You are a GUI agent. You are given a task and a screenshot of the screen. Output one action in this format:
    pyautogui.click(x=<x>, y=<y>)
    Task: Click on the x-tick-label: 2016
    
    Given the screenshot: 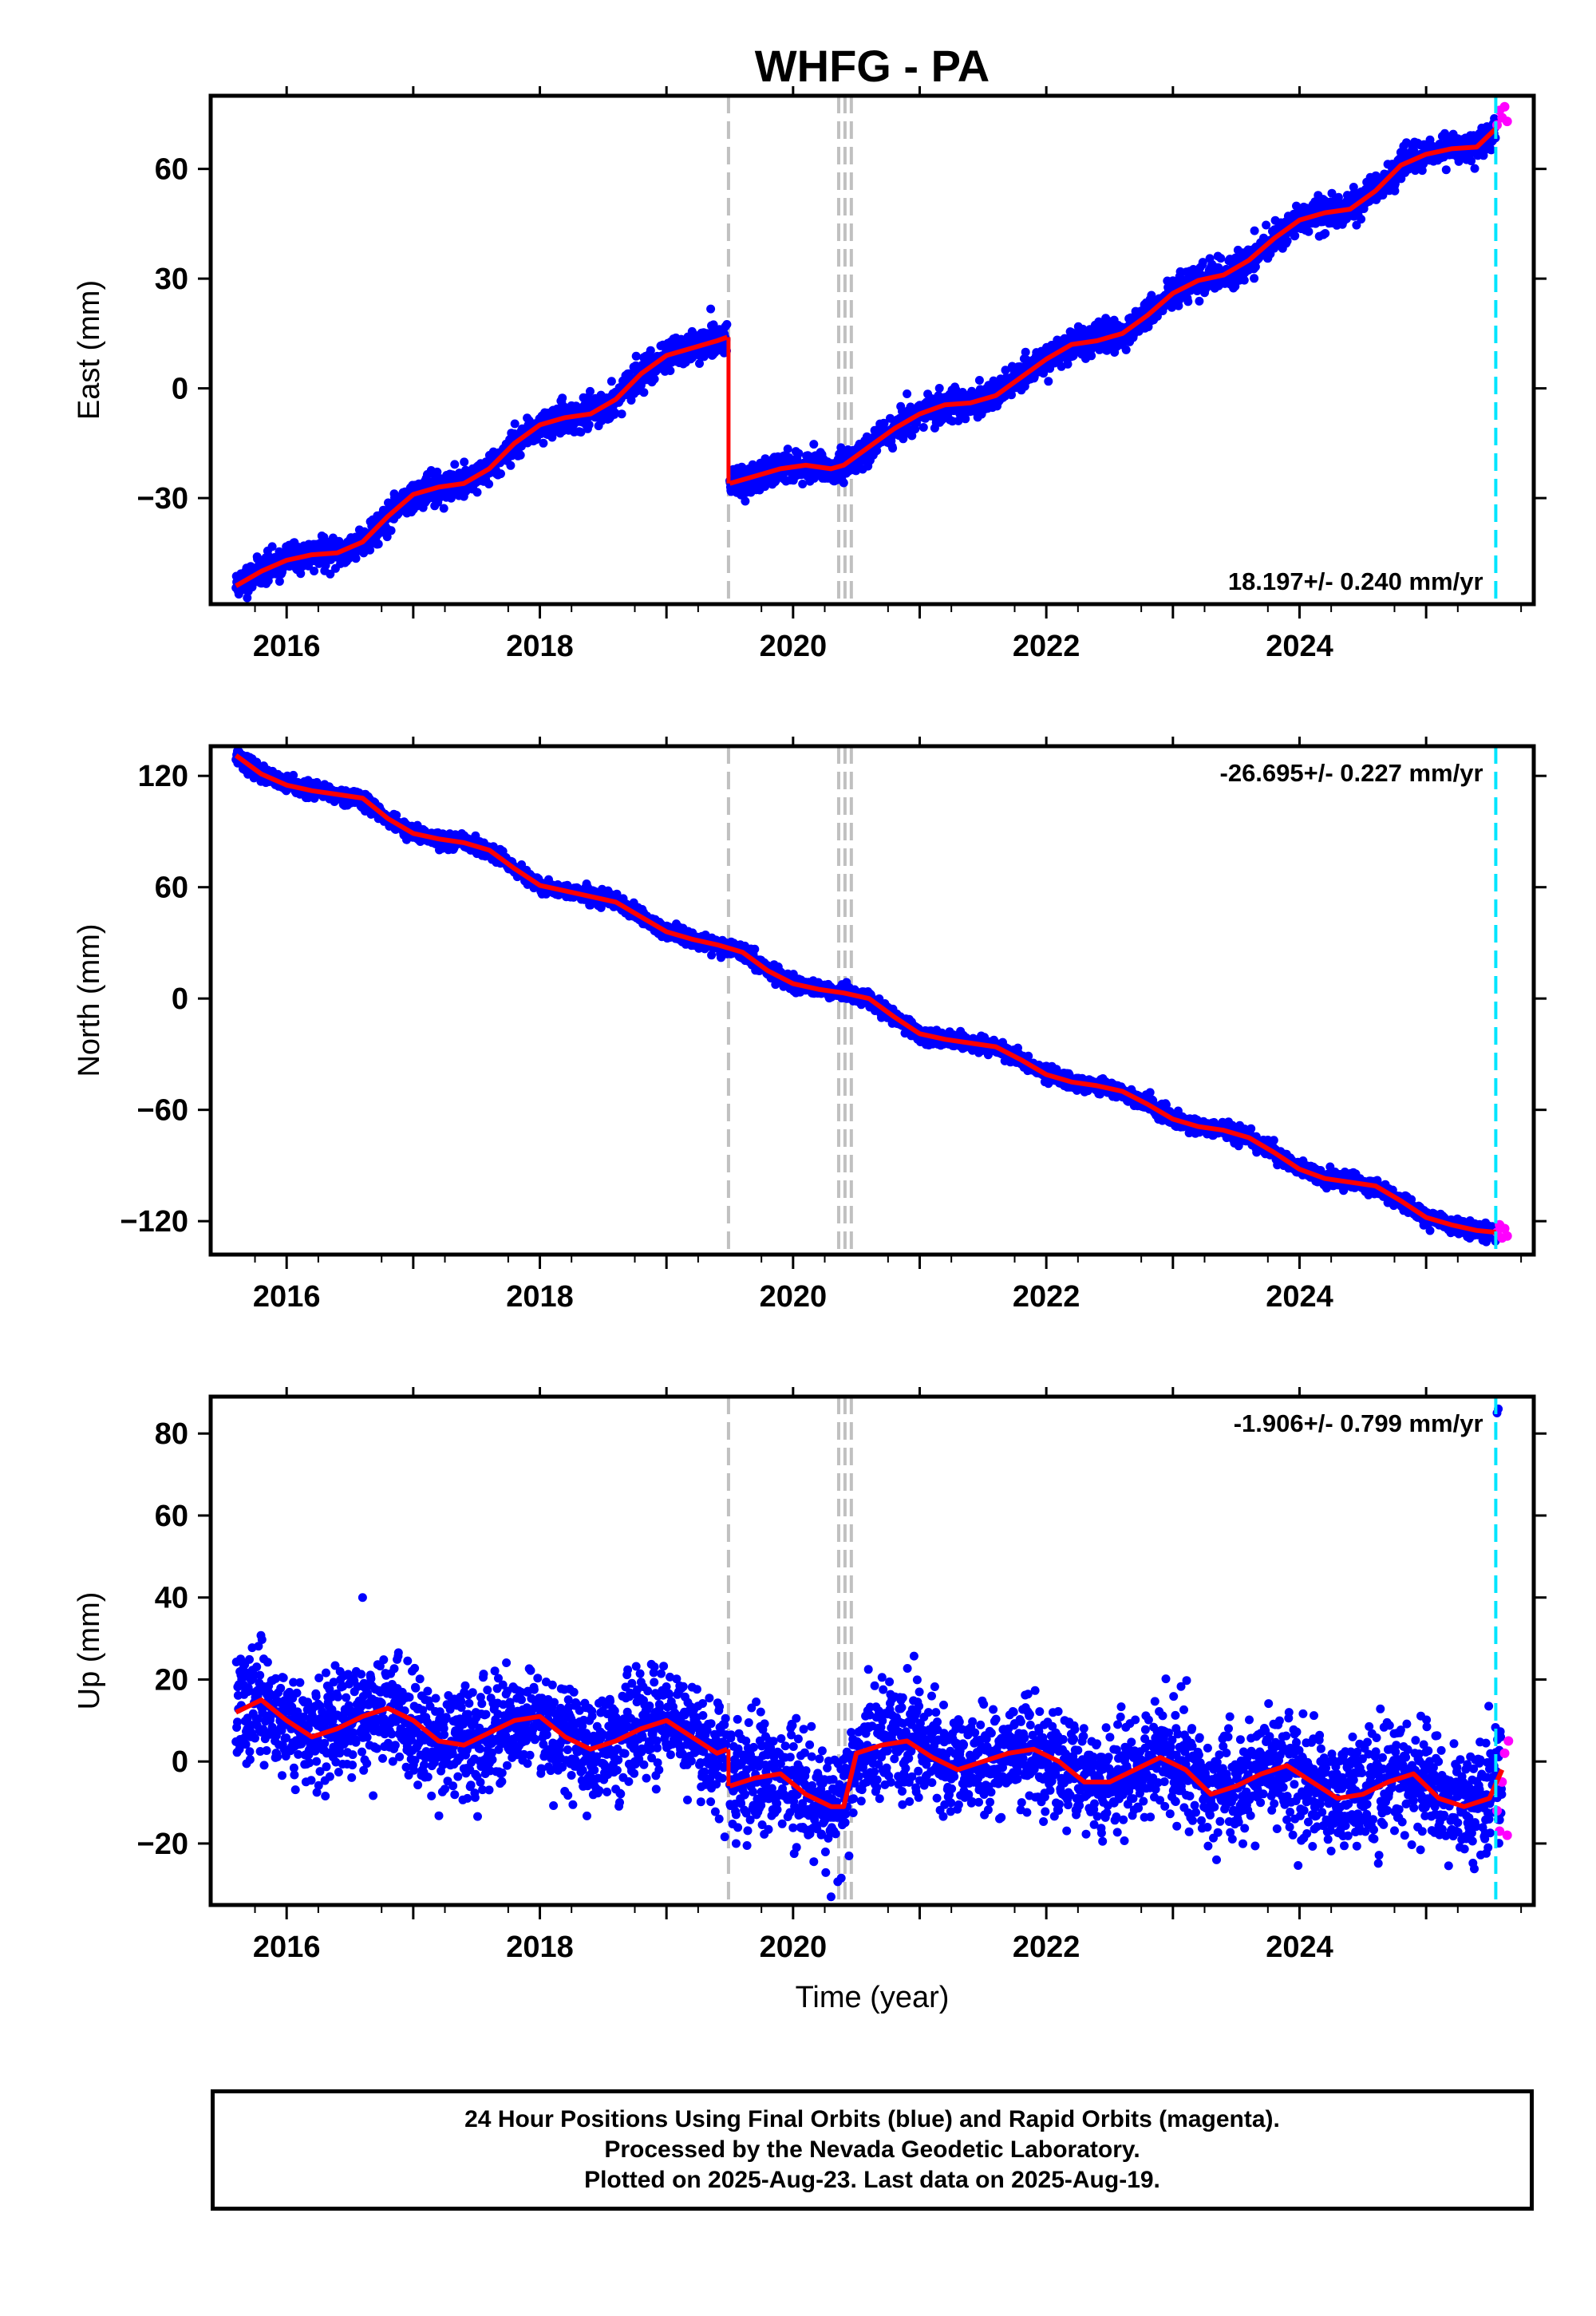 What is the action you would take?
    pyautogui.click(x=287, y=646)
    